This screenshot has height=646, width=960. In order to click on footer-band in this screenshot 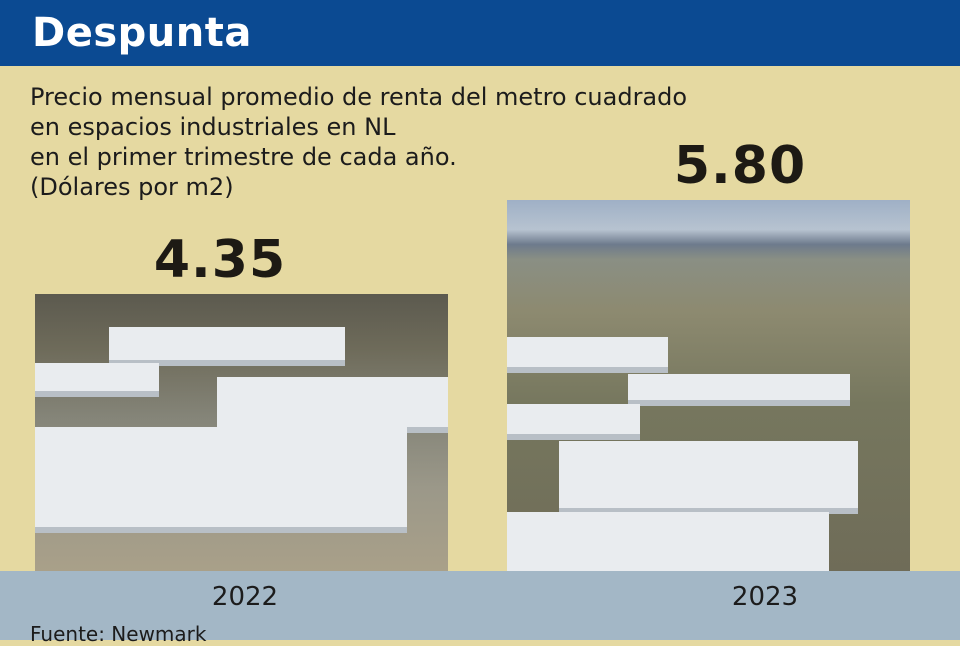, I will do `click(480, 605)`.